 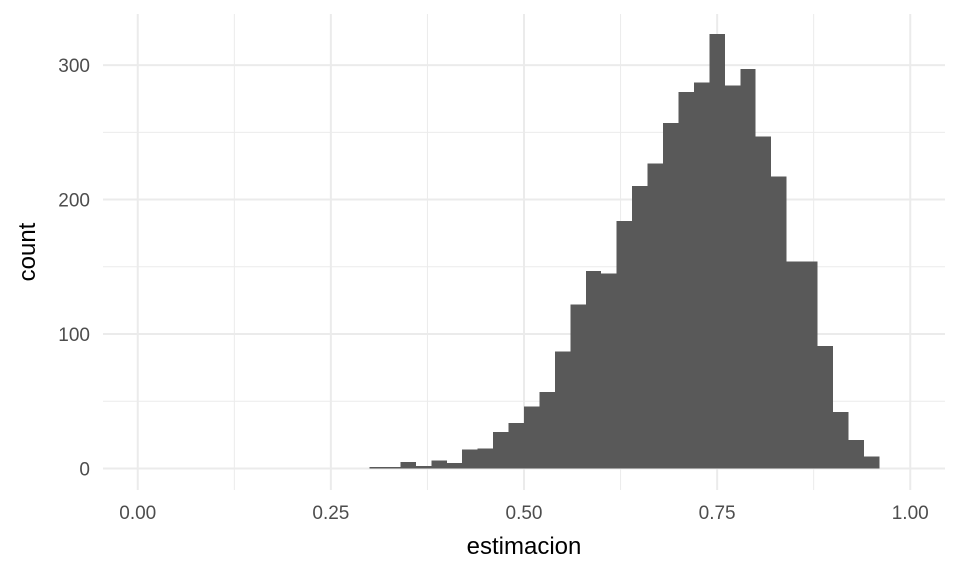 What do you see at coordinates (524, 546) in the screenshot?
I see `x-axis-title: estimacion` at bounding box center [524, 546].